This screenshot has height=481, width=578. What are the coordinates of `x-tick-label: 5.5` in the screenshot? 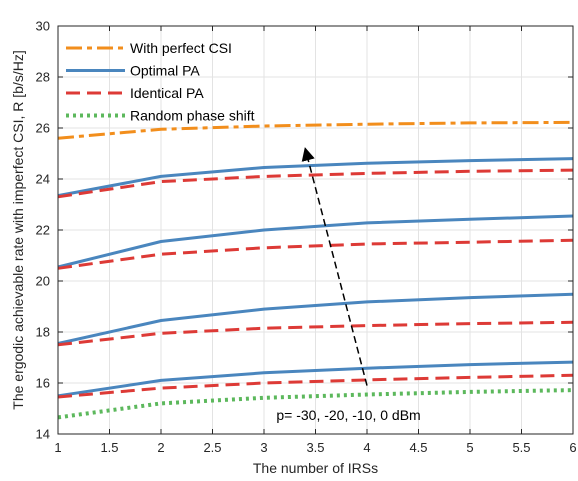 It's located at (521, 447).